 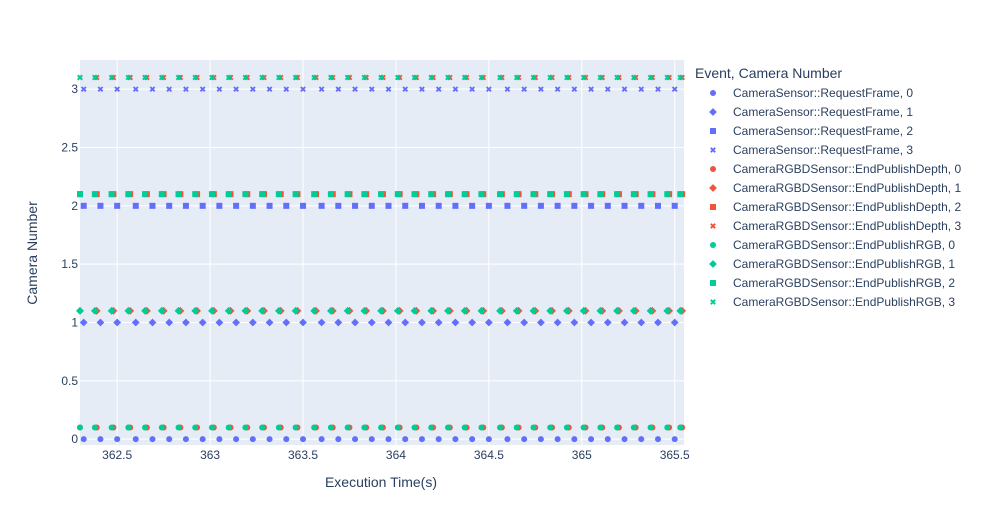 I want to click on legend-item: CameraSensor::RequestFrame, 0, so click(x=811, y=93).